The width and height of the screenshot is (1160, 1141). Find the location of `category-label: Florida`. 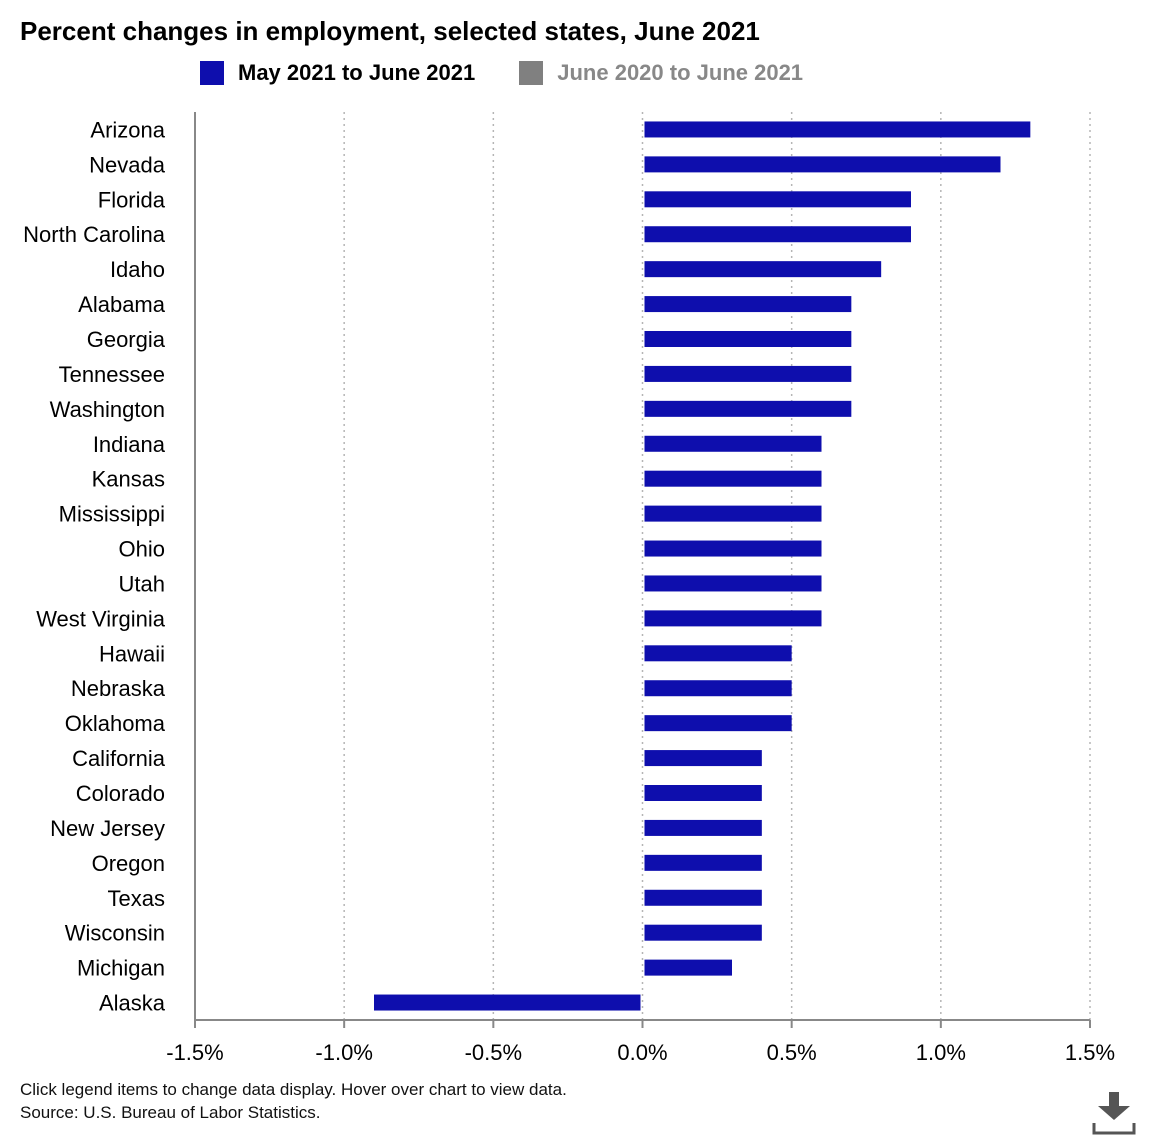

category-label: Florida is located at coordinates (132, 199).